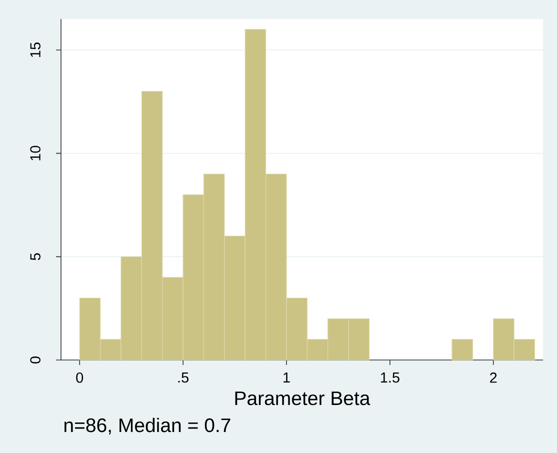 This screenshot has height=453, width=557. I want to click on text: n=86, Median = 0.7, so click(147, 426).